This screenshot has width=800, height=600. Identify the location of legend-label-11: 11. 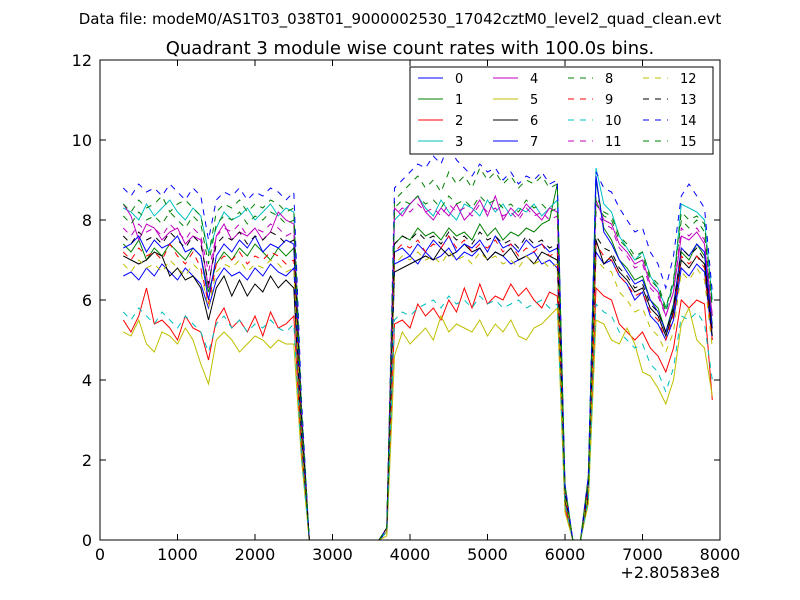
(613, 142).